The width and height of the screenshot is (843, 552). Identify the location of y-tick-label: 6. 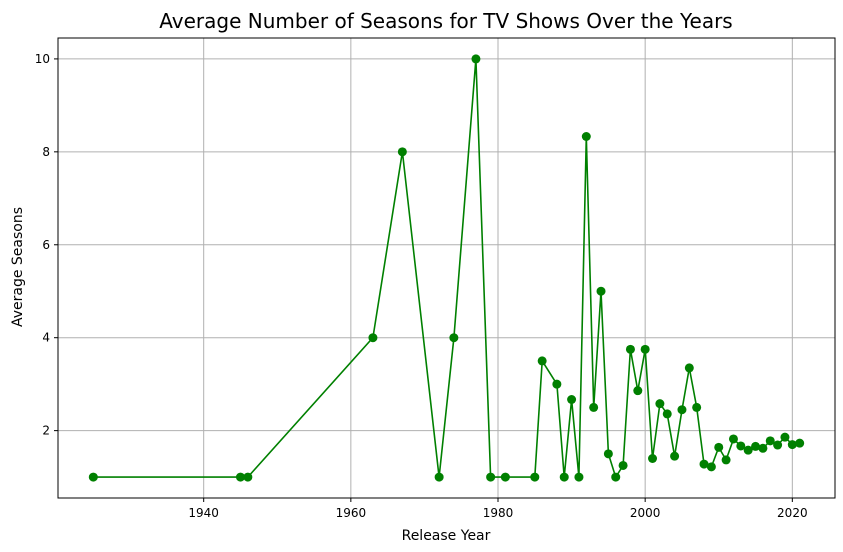
(46, 245).